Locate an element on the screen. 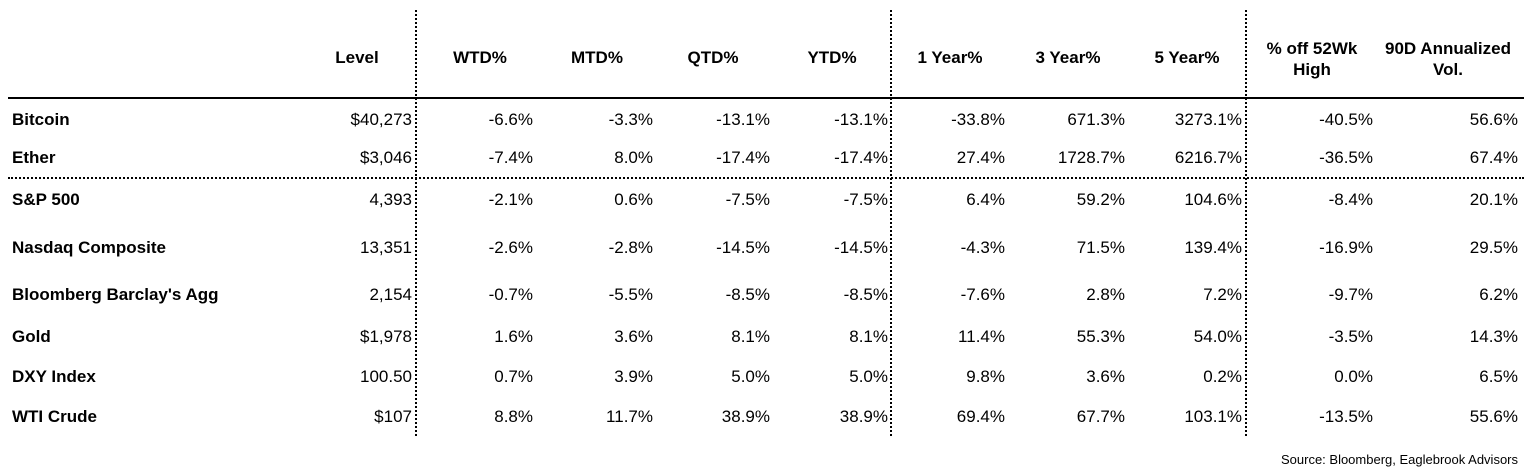  column-header: % off 52Wk High is located at coordinates (1312, 59).